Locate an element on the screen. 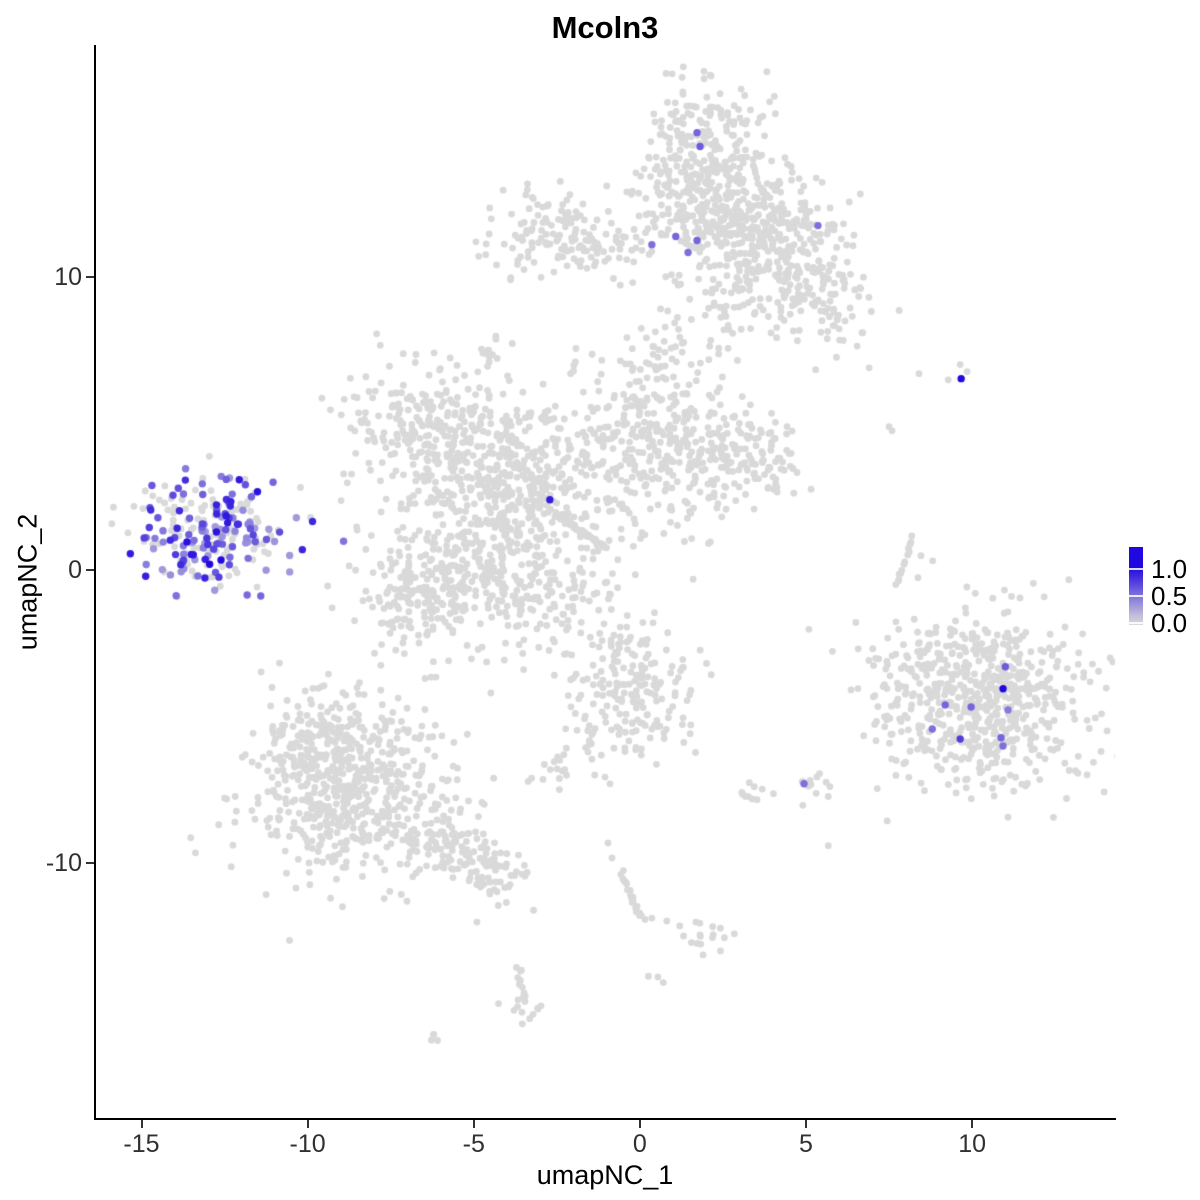  y-tick-label: 0 is located at coordinates (75, 569).